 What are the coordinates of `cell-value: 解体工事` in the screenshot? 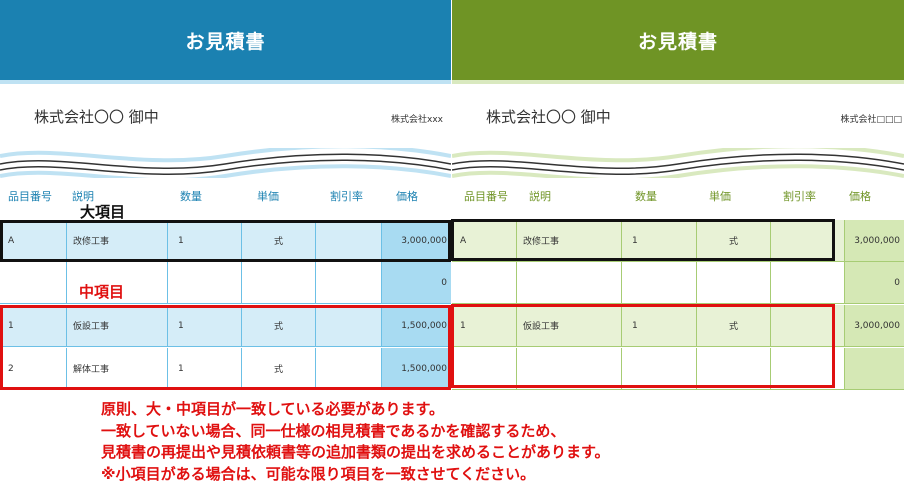 It's located at (91, 370).